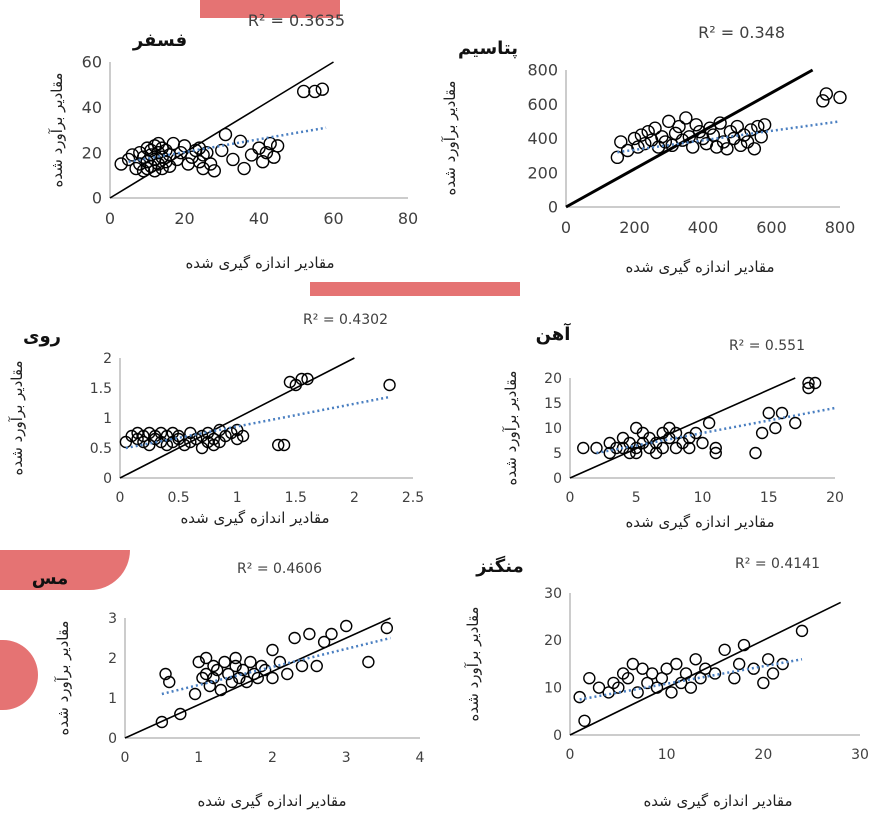 Image resolution: width=881 pixels, height=814 pixels. Describe the element at coordinates (557, 454) in the screenshot. I see `y-tick-label: 5` at that location.